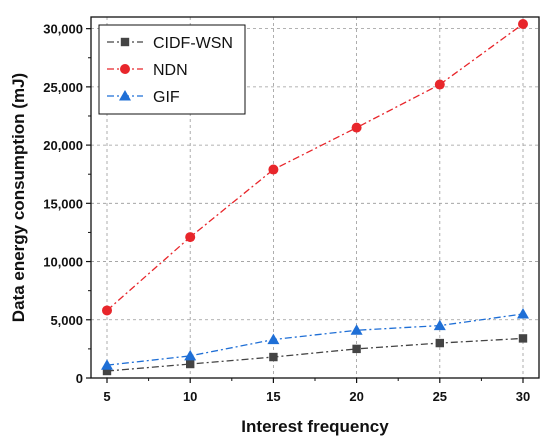  What do you see at coordinates (63, 145) in the screenshot?
I see `y-tick-label: 20,000` at bounding box center [63, 145].